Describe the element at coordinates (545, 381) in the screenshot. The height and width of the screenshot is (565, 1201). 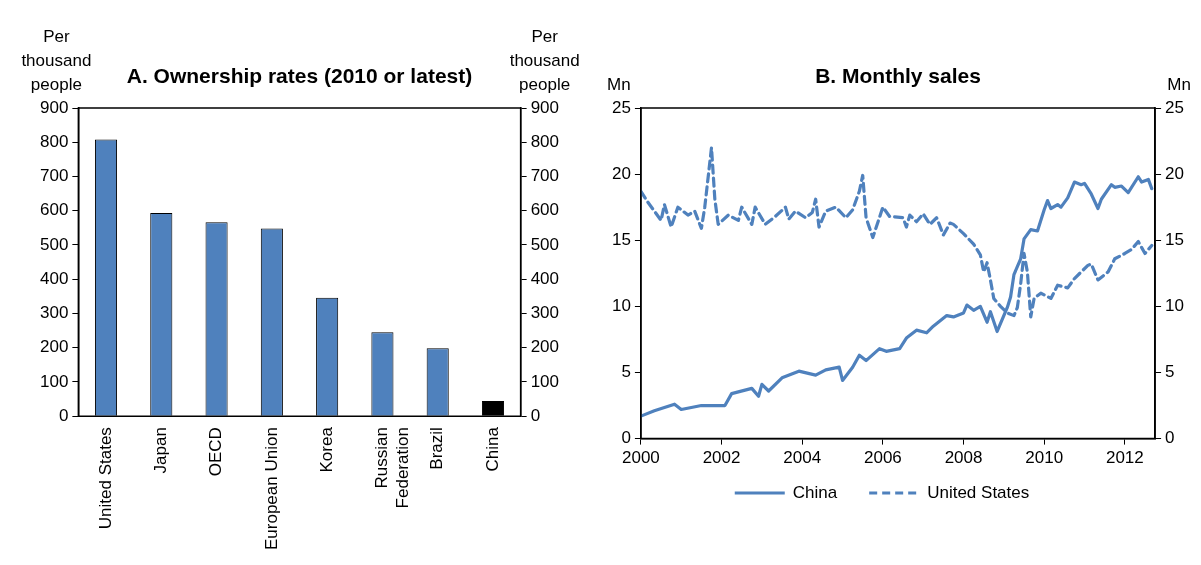
I see `y2-tick-label: 100` at that location.